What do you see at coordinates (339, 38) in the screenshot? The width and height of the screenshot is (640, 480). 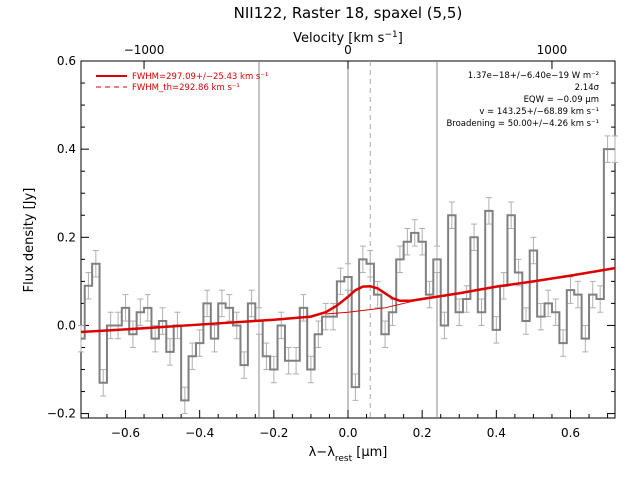 I see `top-axis-label-base: Velocity [km s` at bounding box center [339, 38].